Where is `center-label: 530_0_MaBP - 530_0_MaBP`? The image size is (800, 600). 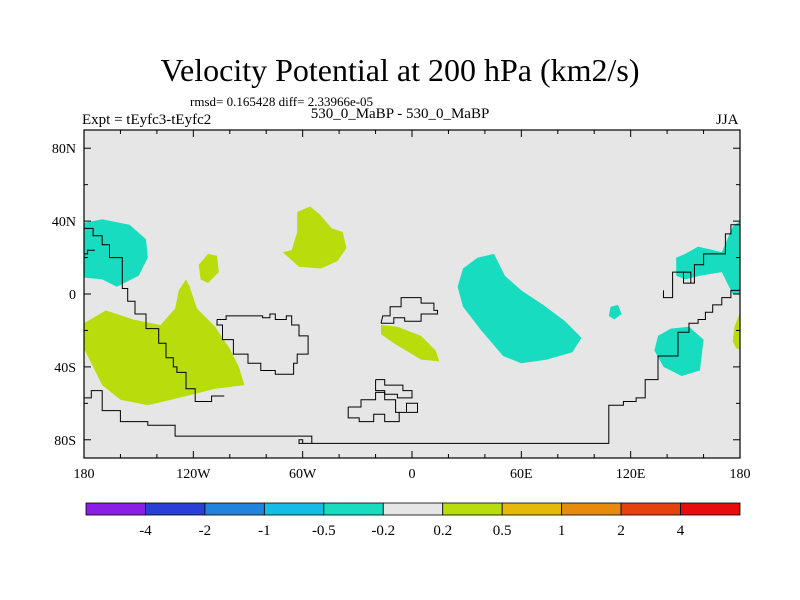
center-label: 530_0_MaBP - 530_0_MaBP is located at coordinates (400, 114).